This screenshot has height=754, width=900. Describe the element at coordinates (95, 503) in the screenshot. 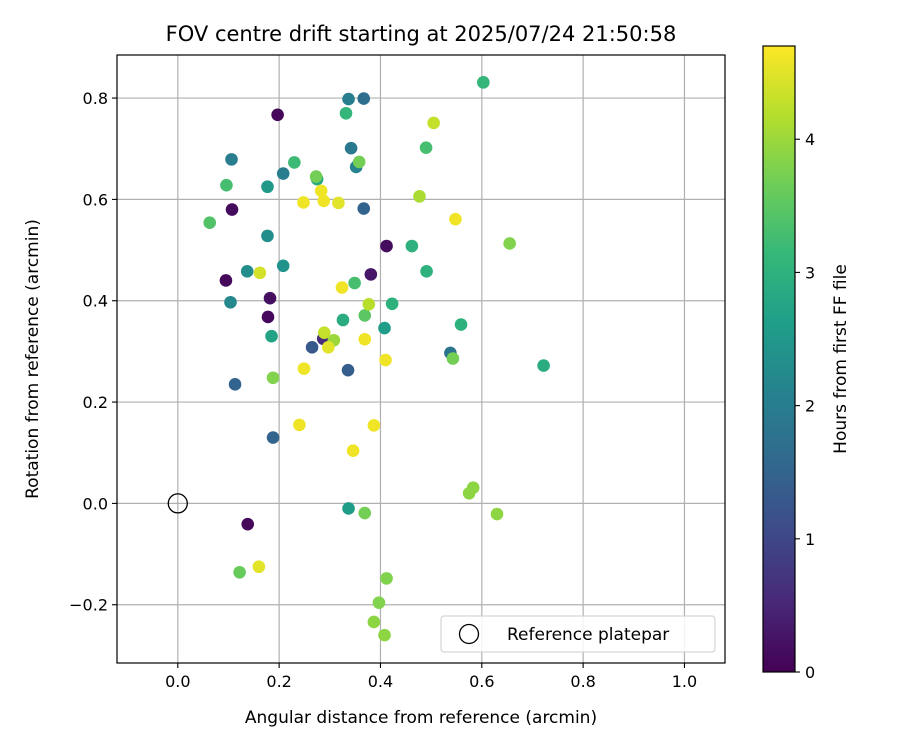

I see `y-tick-label: 0.0` at that location.